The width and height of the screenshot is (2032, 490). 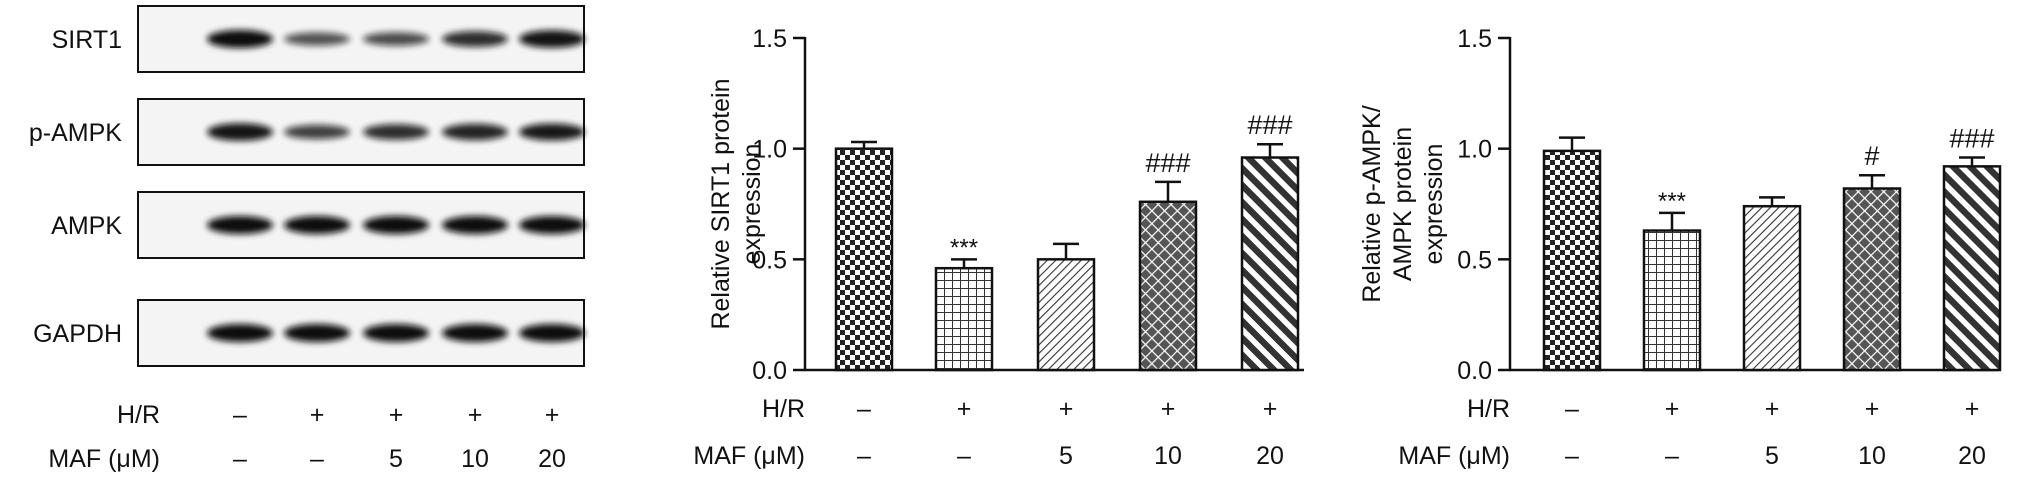 I want to click on blot-condition-value: 5, so click(x=396, y=459).